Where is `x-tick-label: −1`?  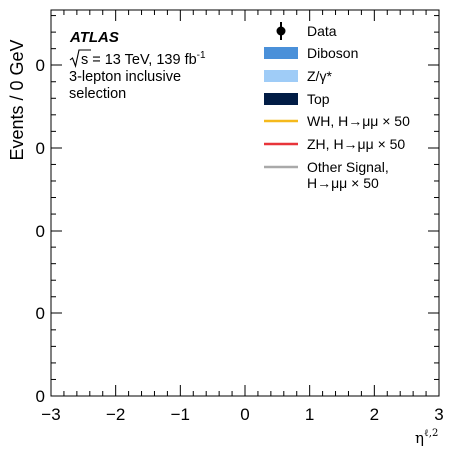 x-tick-label: −1 is located at coordinates (180, 414).